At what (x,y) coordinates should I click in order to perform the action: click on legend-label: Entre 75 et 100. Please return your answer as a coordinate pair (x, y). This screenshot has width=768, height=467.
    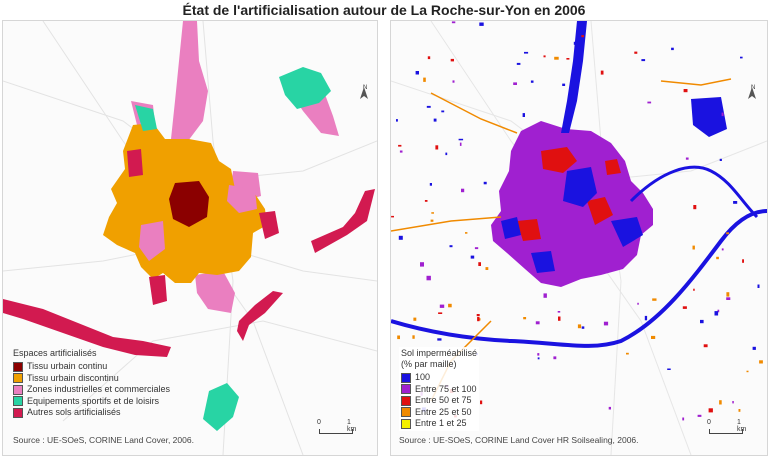
    Looking at the image, I should click on (446, 388).